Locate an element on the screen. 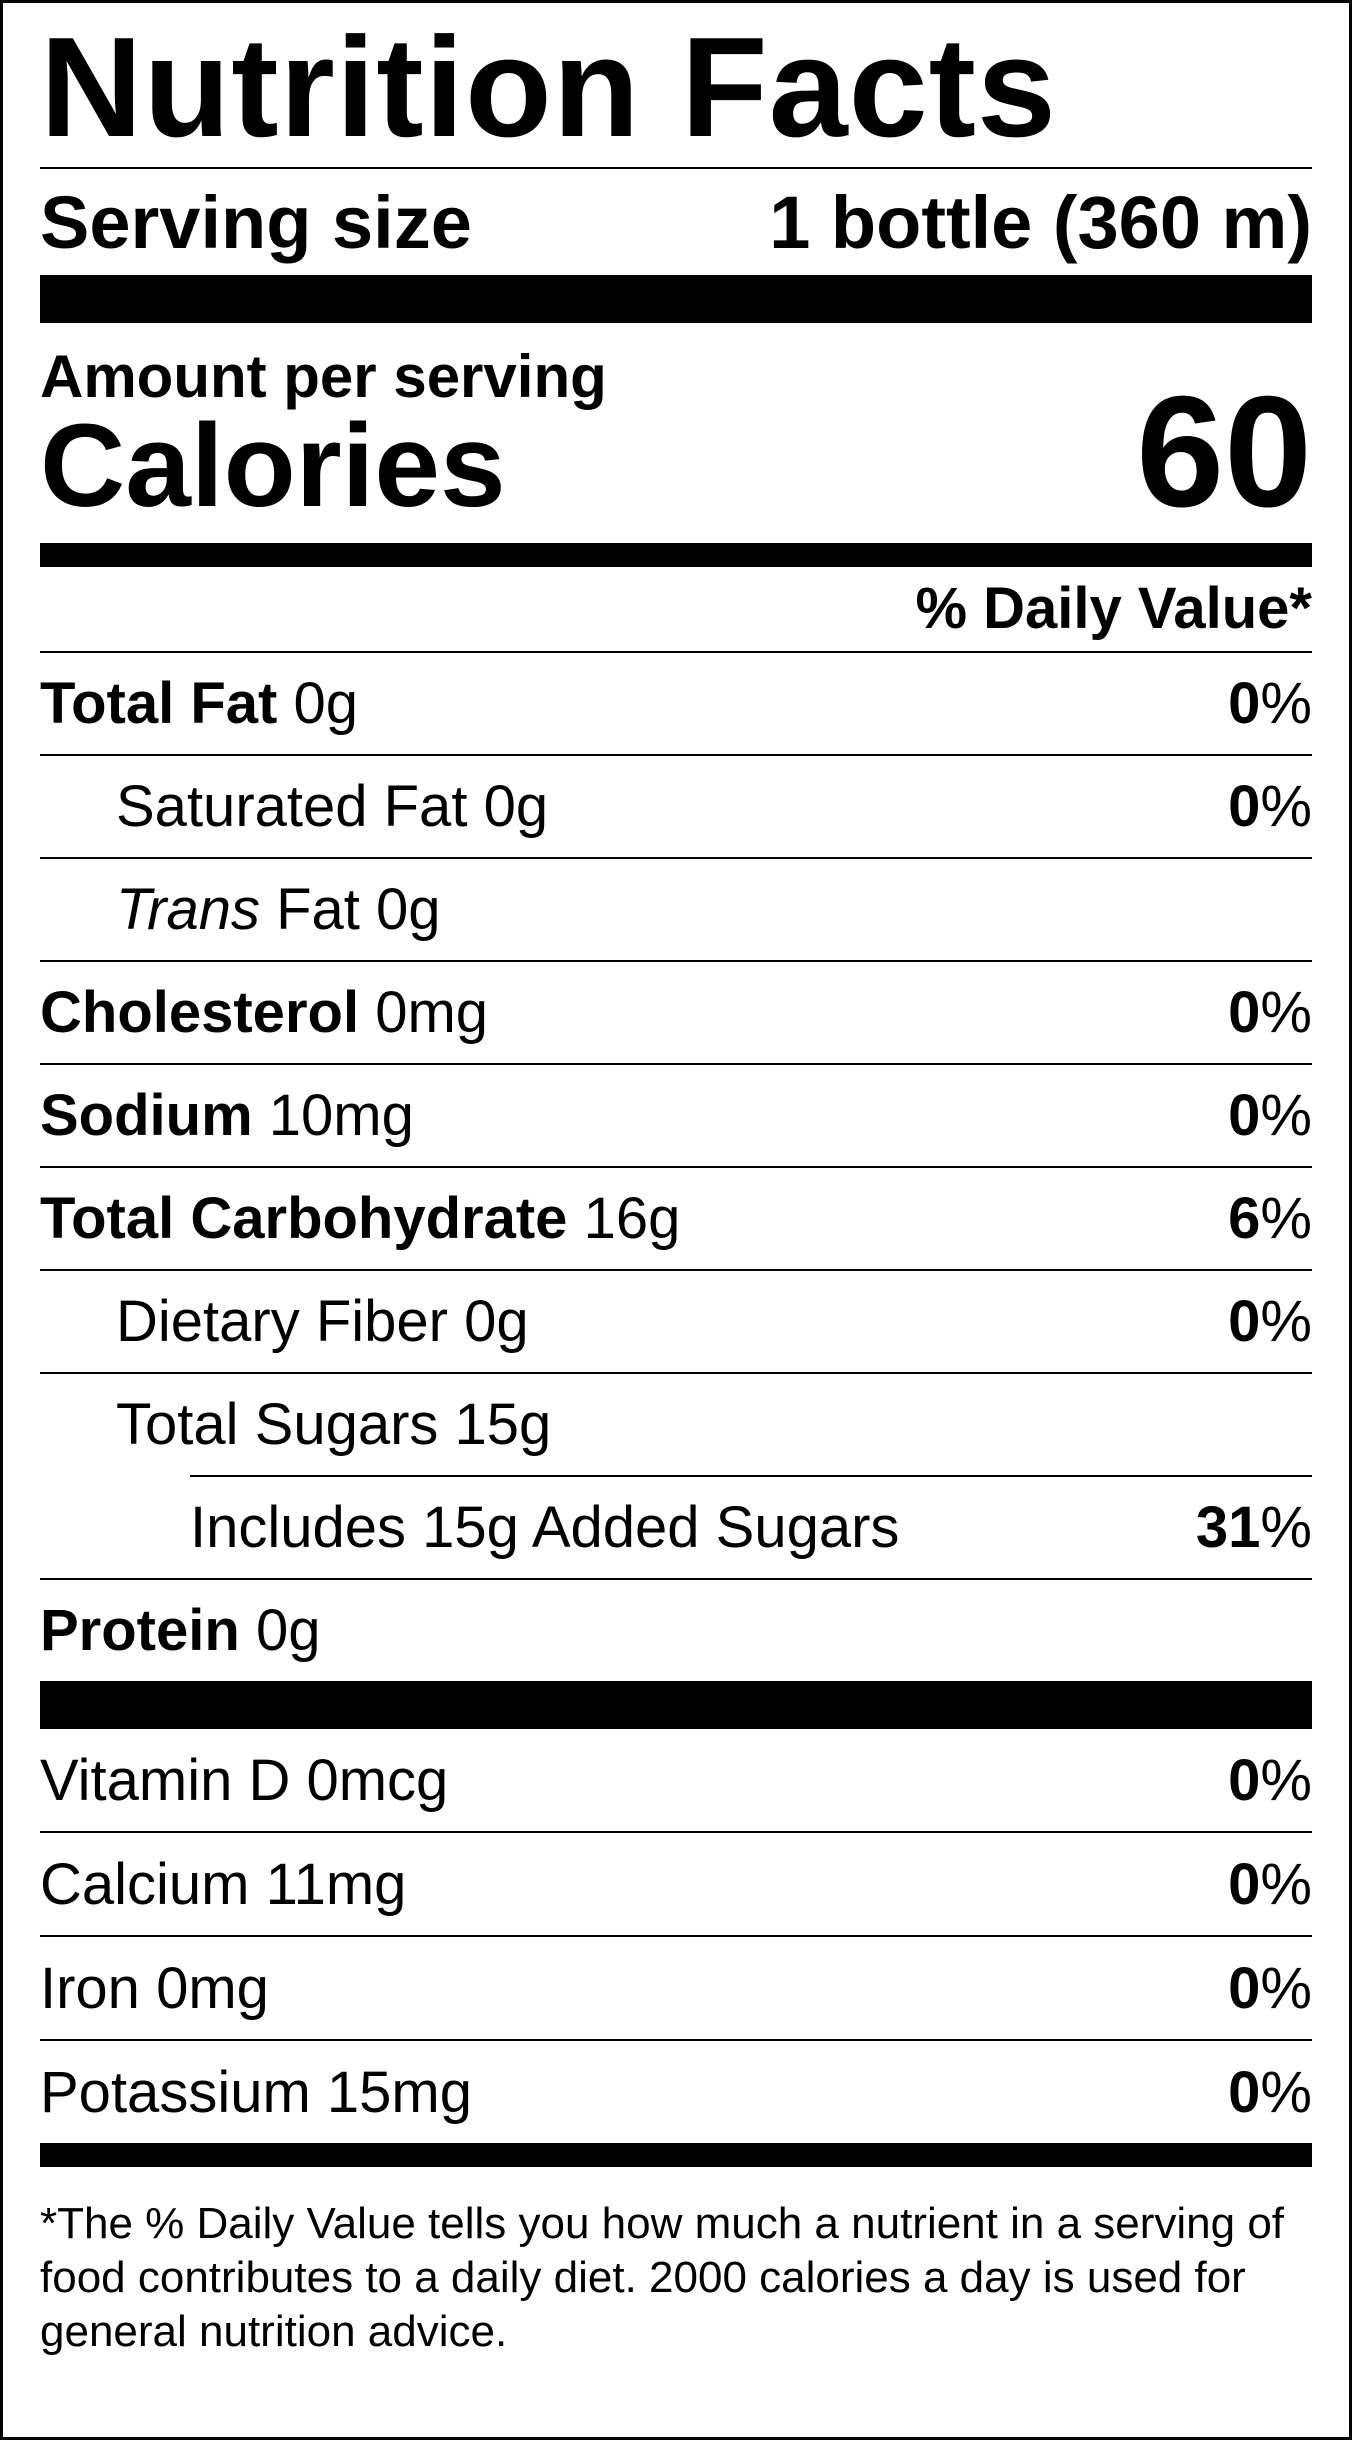 This screenshot has width=1352, height=2440. nutrient-name: Cholesterol 0mg is located at coordinates (264, 1012).